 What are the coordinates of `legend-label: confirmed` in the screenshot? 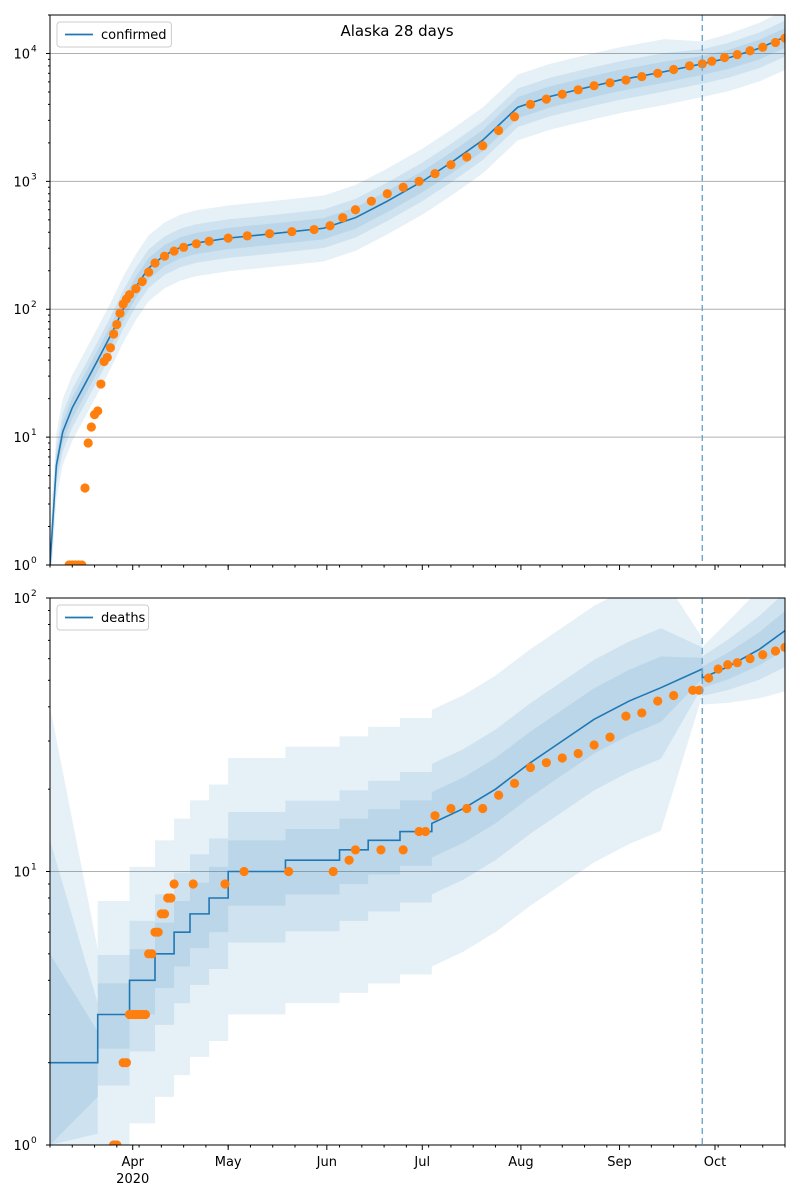 It's located at (134, 35).